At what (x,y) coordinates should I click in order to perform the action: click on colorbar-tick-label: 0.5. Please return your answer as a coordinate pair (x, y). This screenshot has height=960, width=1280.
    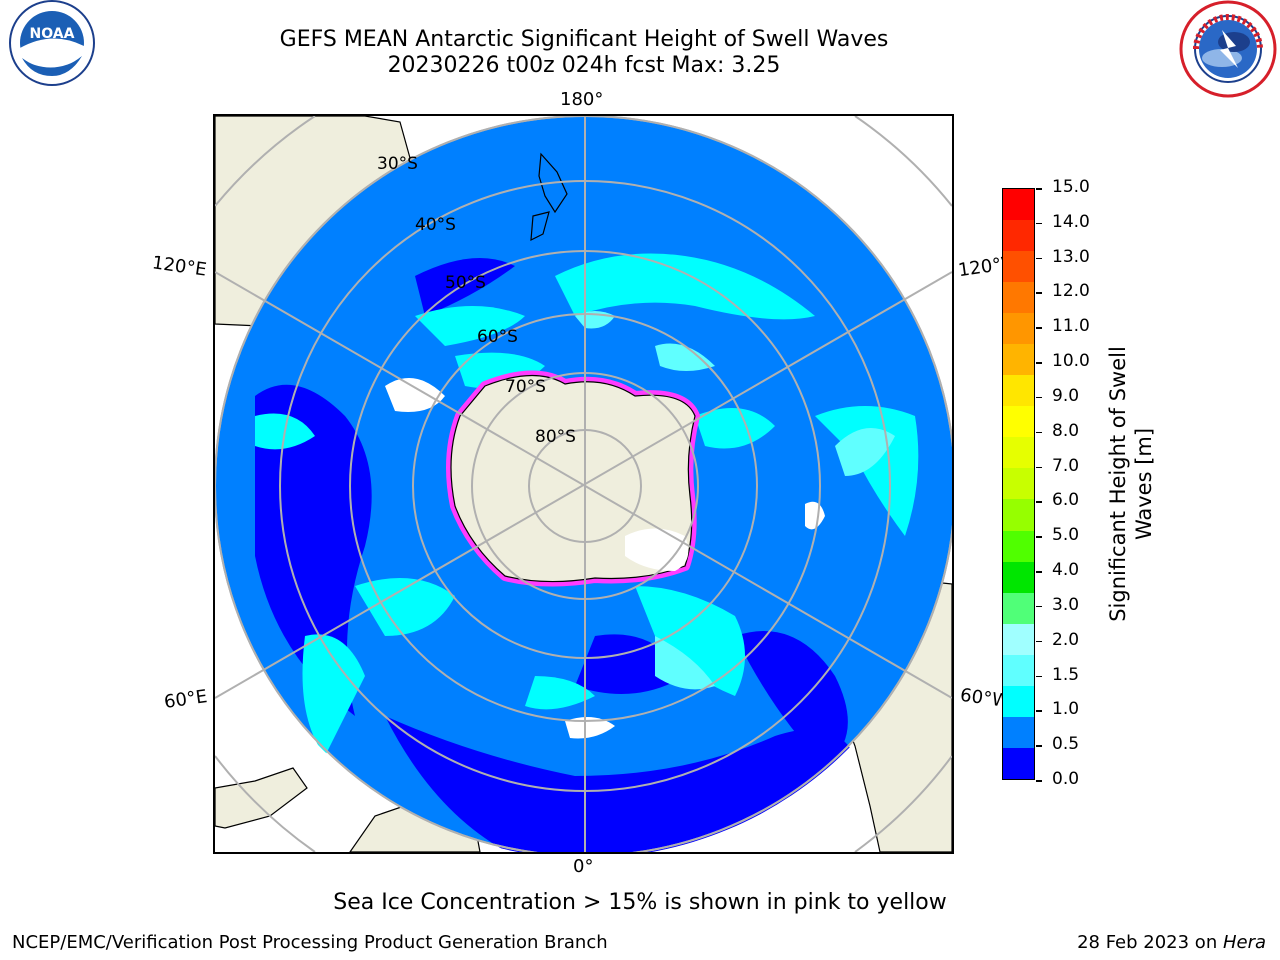
    Looking at the image, I should click on (1066, 744).